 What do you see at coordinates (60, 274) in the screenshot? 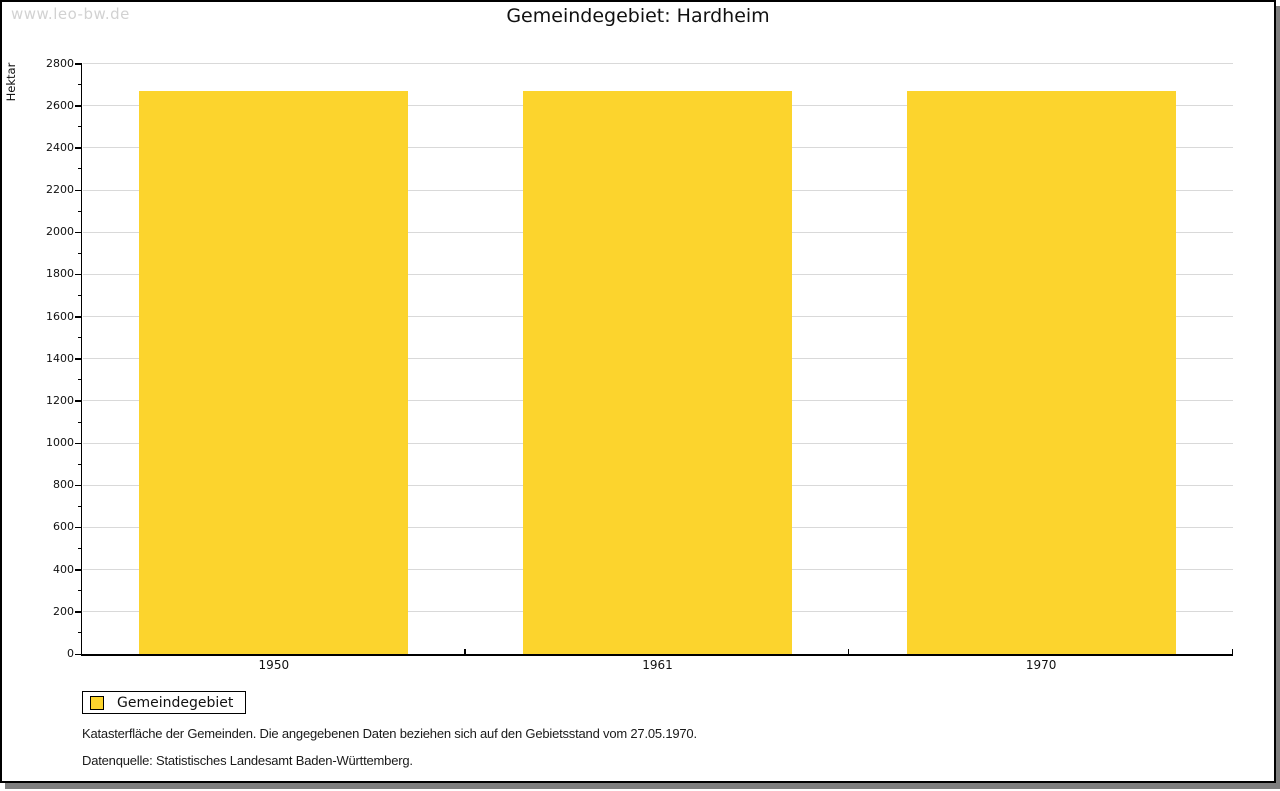
I see `y-tick-label: 1800` at bounding box center [60, 274].